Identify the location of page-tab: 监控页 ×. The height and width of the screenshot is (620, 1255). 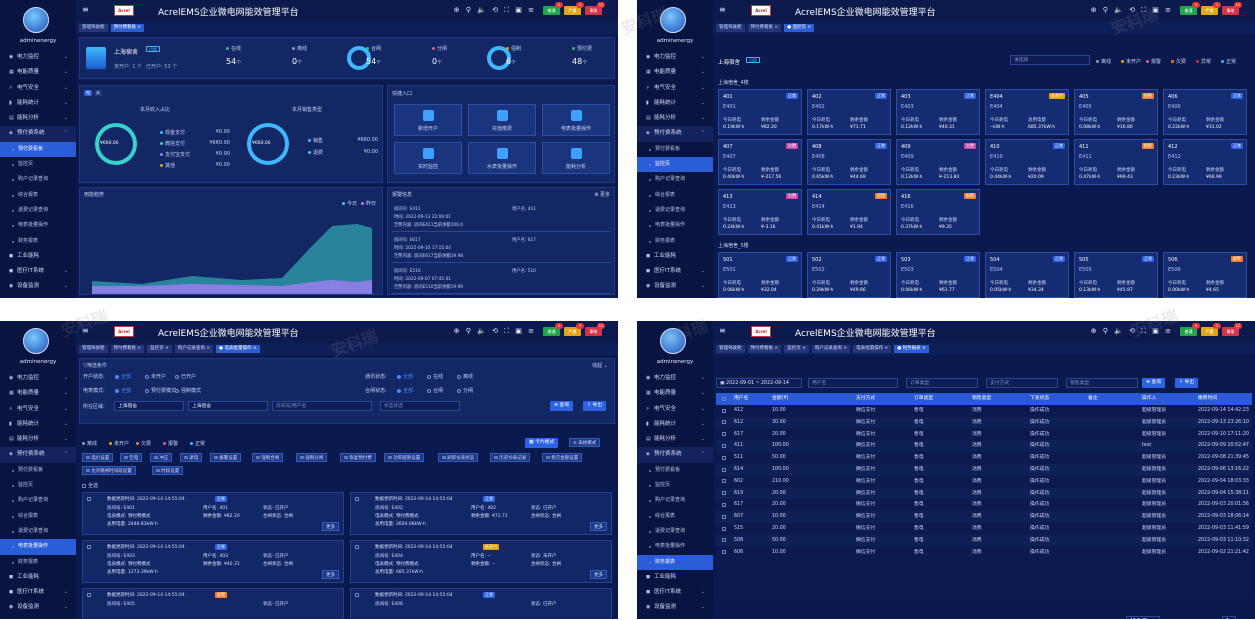
(796, 349).